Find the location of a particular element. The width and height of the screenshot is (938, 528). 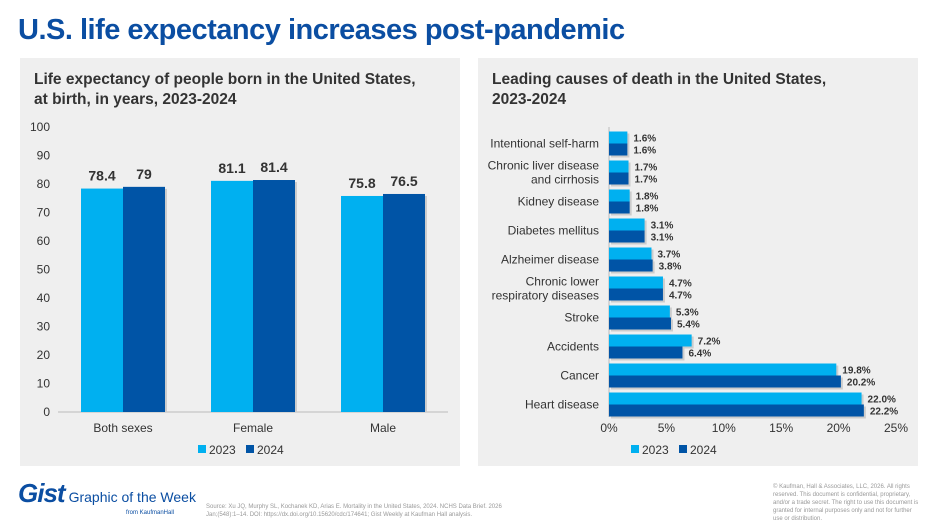

category-label: Accidents is located at coordinates (573, 347).